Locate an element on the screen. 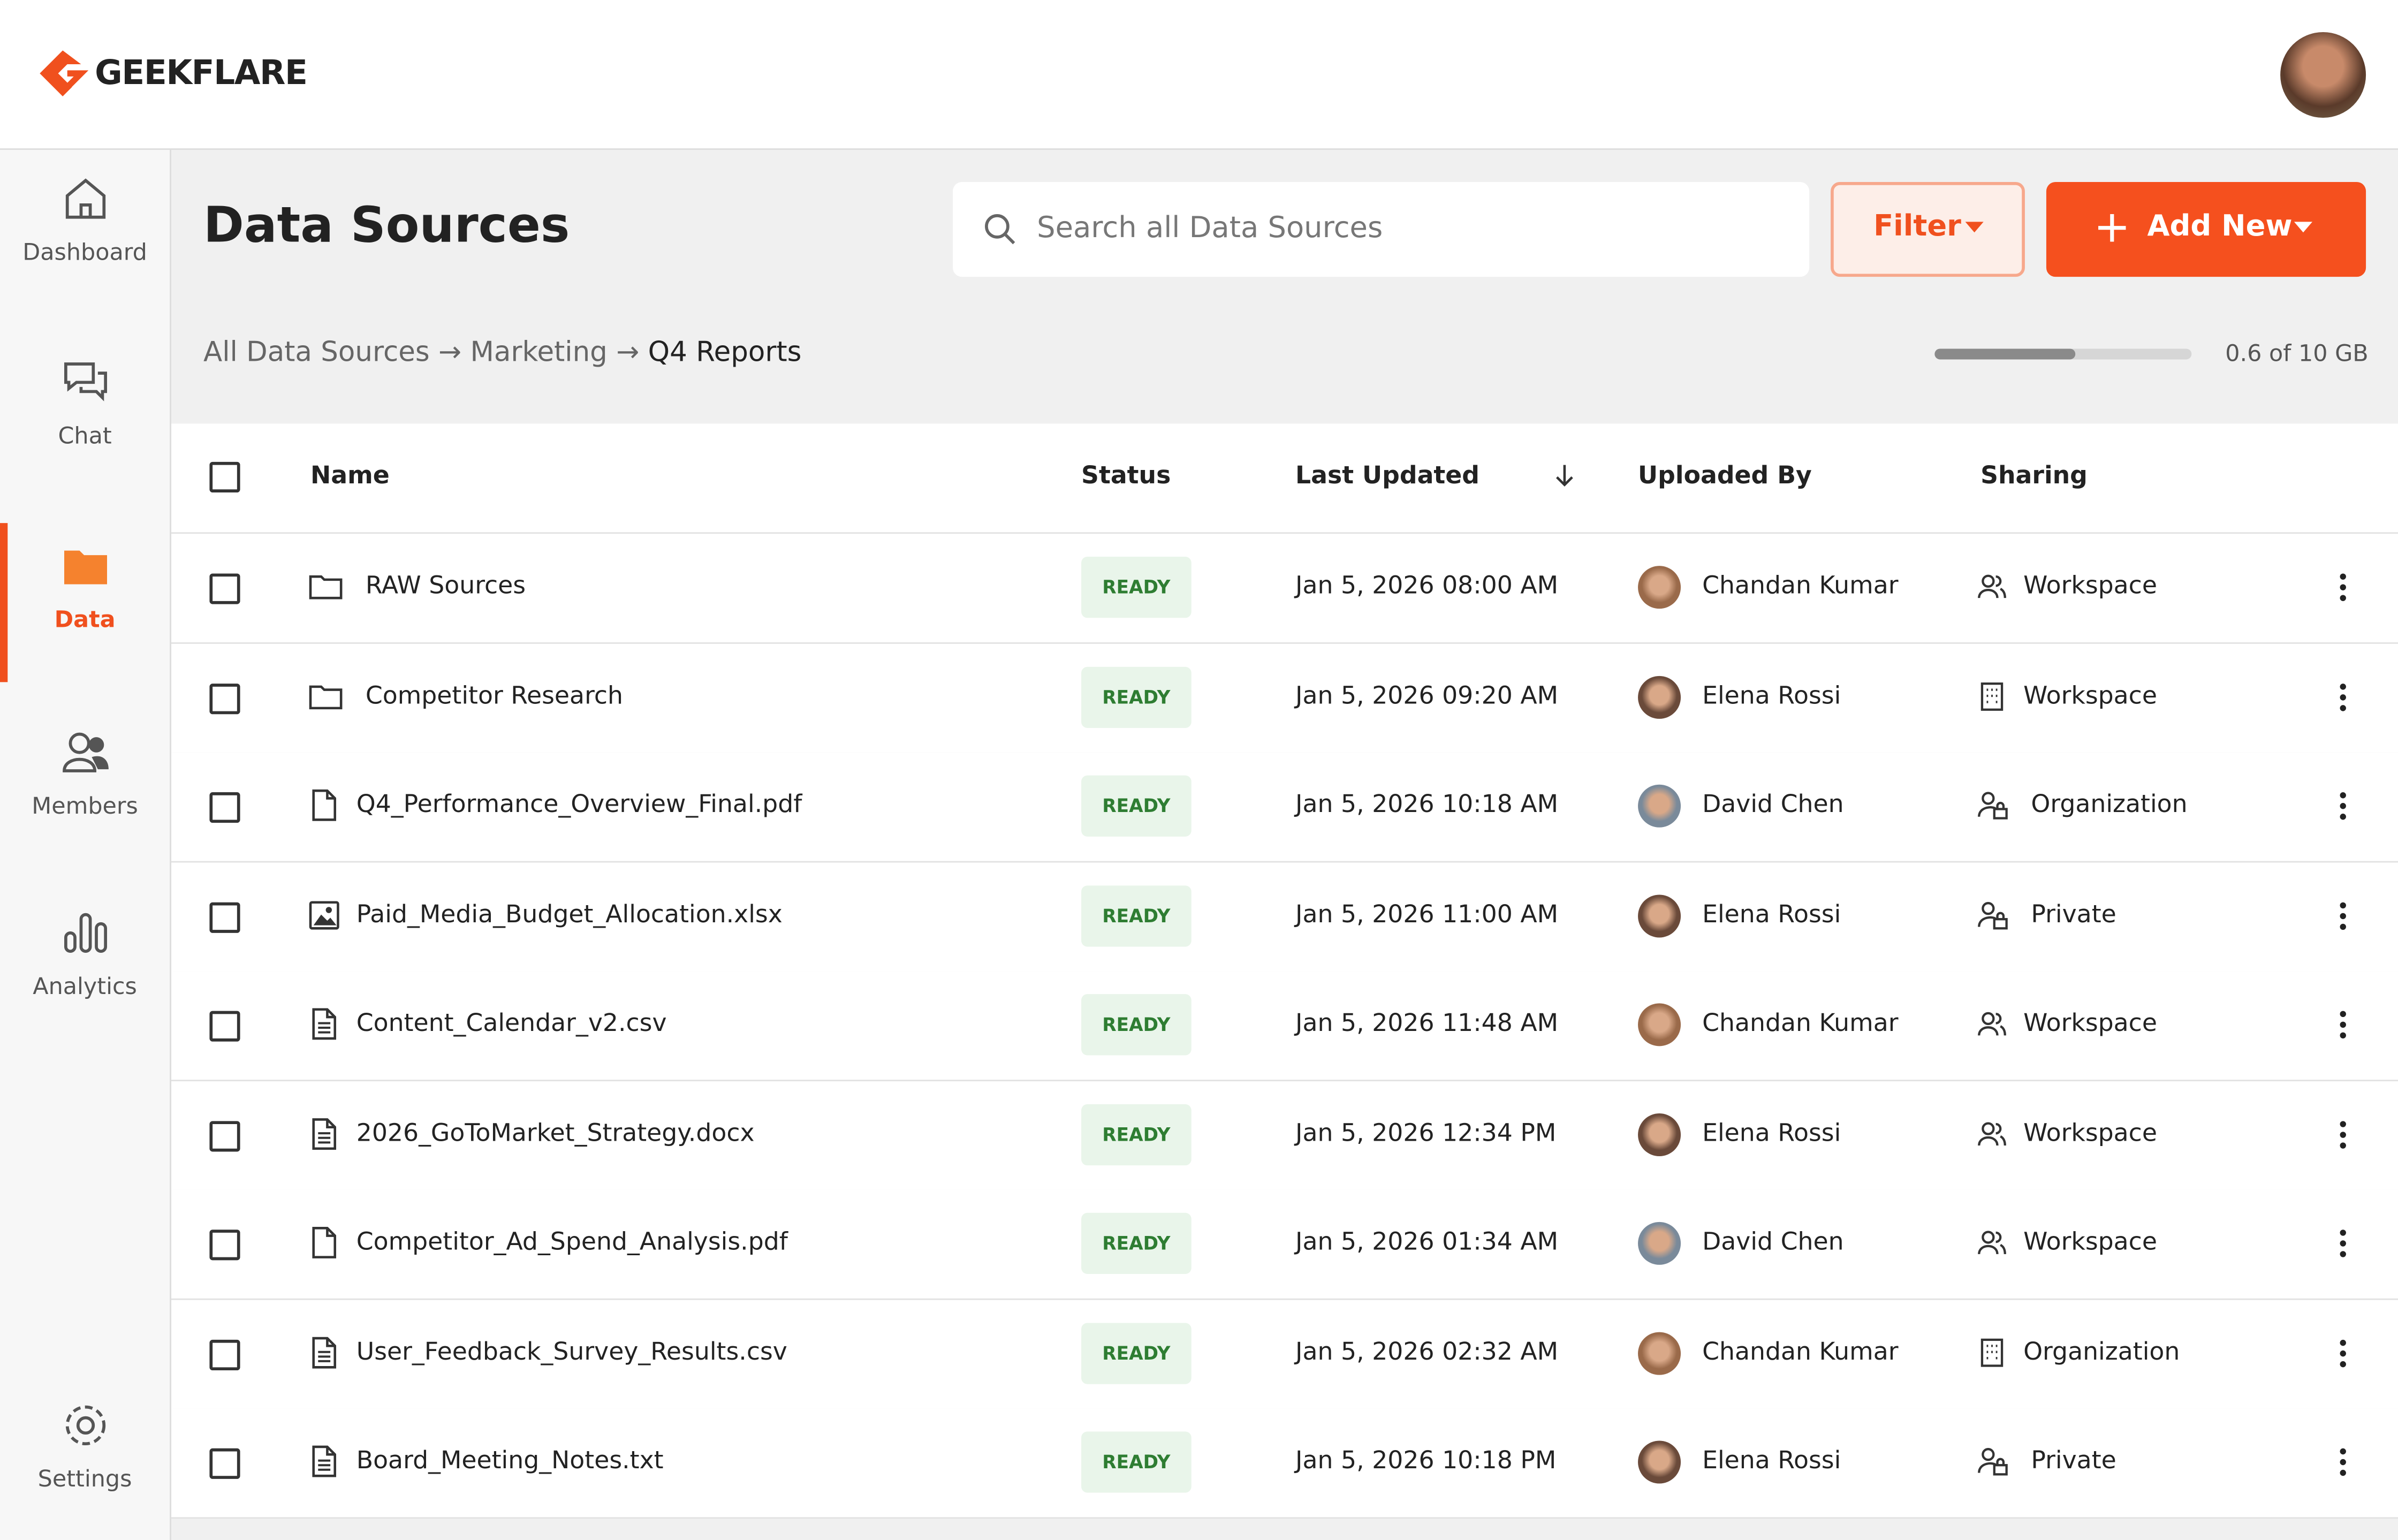 This screenshot has height=1540, width=2398. last-updated: Jan 5, 2026 08:00 AM is located at coordinates (1427, 585).